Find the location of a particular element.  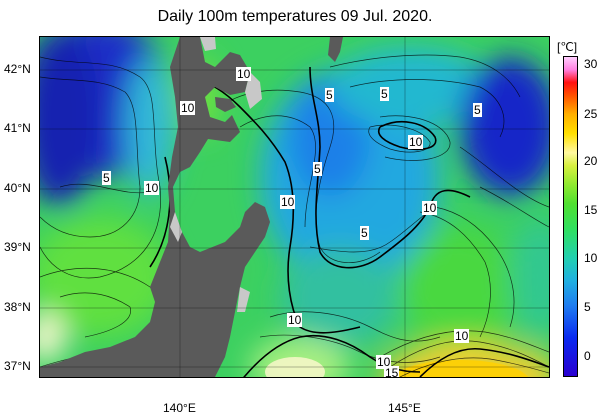

latitude-label: 39°N is located at coordinates (17, 247).